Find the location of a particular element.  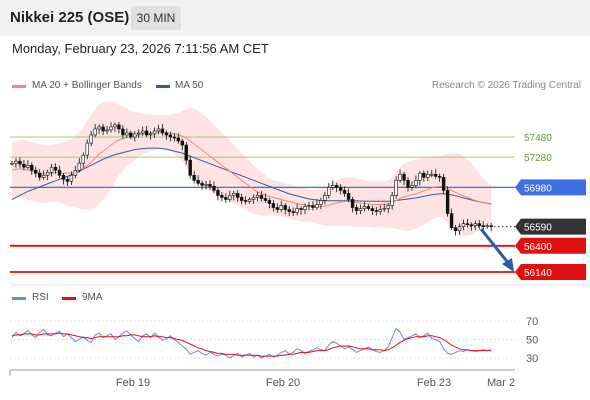

level-label-57280: 57280 is located at coordinates (538, 158).